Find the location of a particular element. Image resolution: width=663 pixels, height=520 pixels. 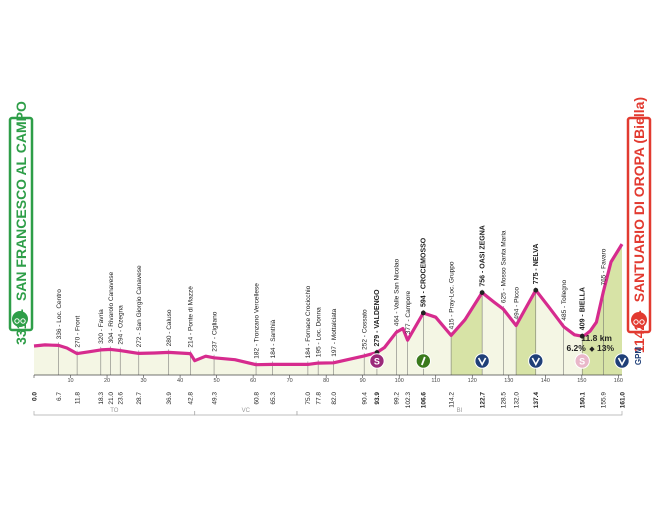

province-label: VC is located at coordinates (246, 411).